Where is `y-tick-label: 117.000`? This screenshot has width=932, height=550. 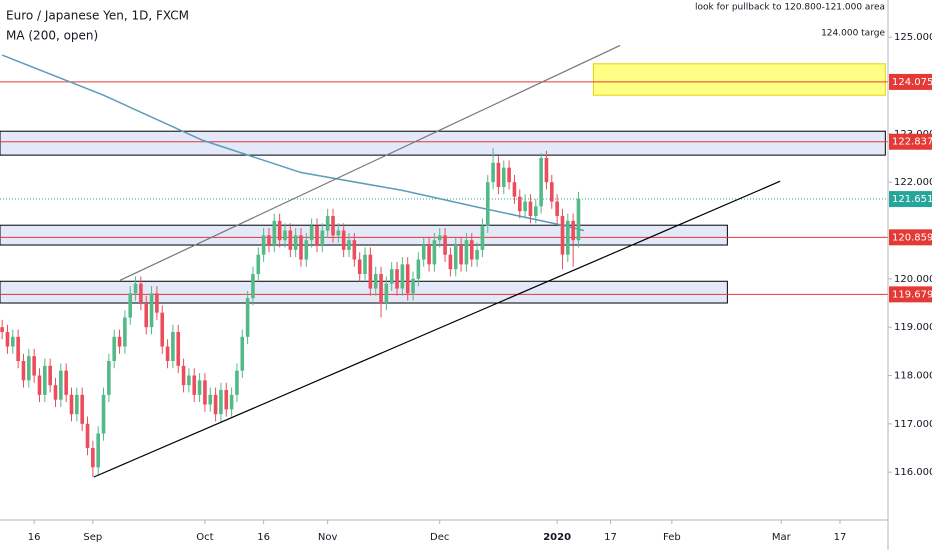 y-tick-label: 117.000 is located at coordinates (913, 424).